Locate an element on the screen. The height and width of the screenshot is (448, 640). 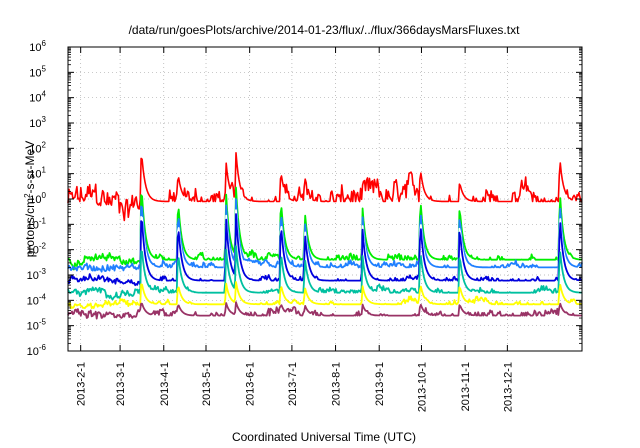
x-tick-label: 2013-4-1 is located at coordinates (165, 384).